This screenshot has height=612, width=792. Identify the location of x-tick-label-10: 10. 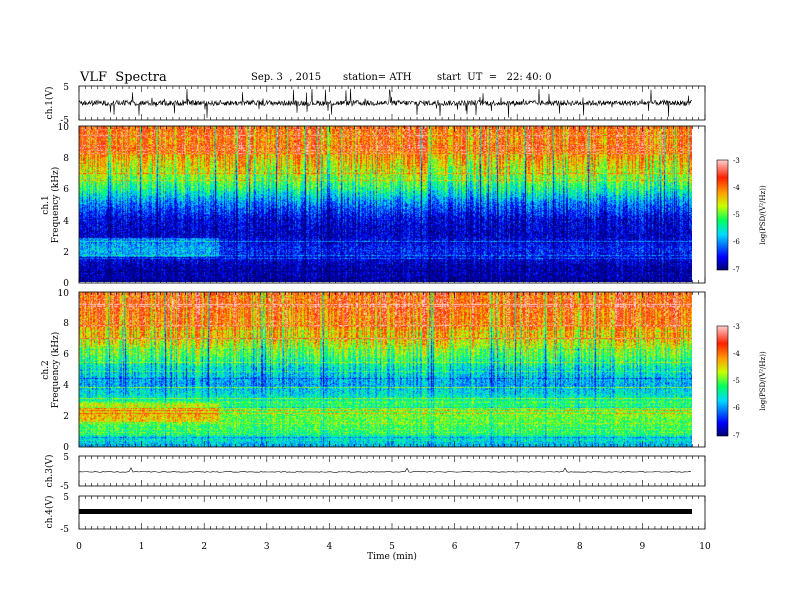
(705, 547).